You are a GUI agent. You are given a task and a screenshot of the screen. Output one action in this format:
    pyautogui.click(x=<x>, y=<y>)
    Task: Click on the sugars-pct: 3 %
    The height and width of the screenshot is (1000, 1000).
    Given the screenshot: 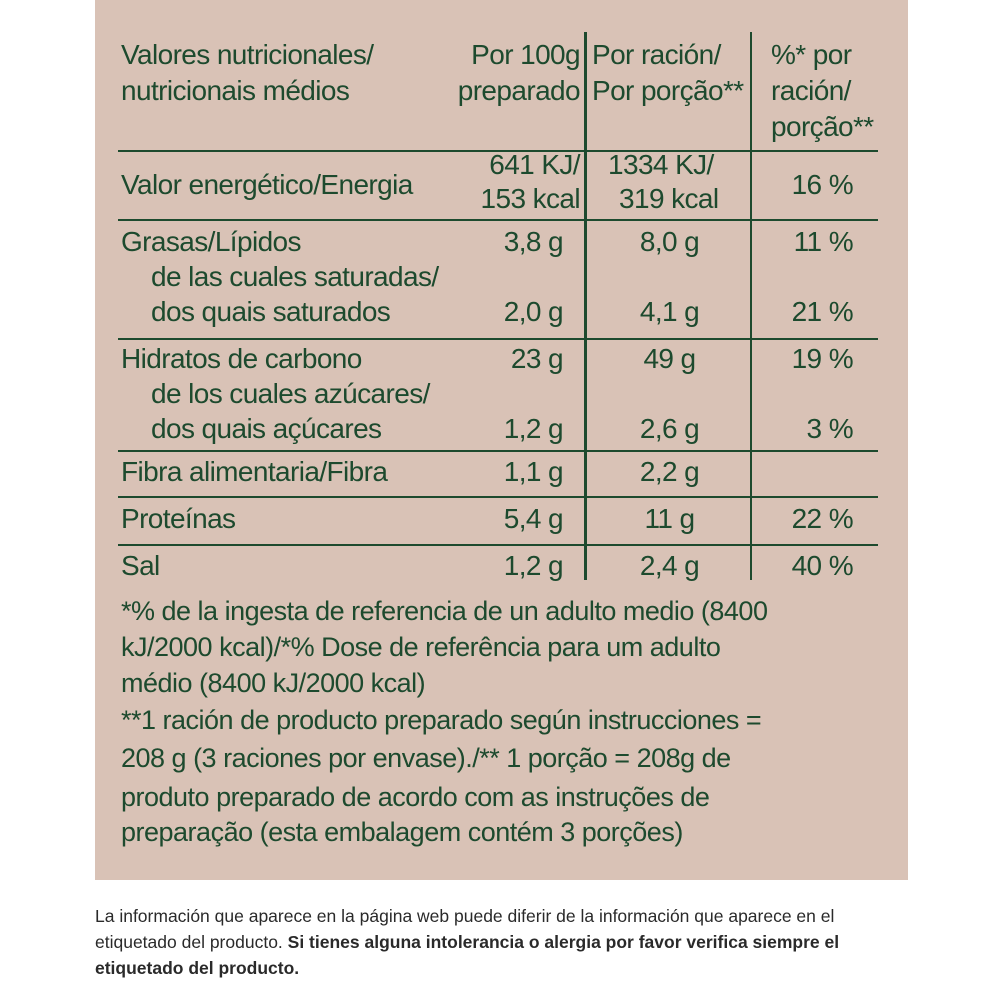 What is the action you would take?
    pyautogui.click(x=830, y=428)
    